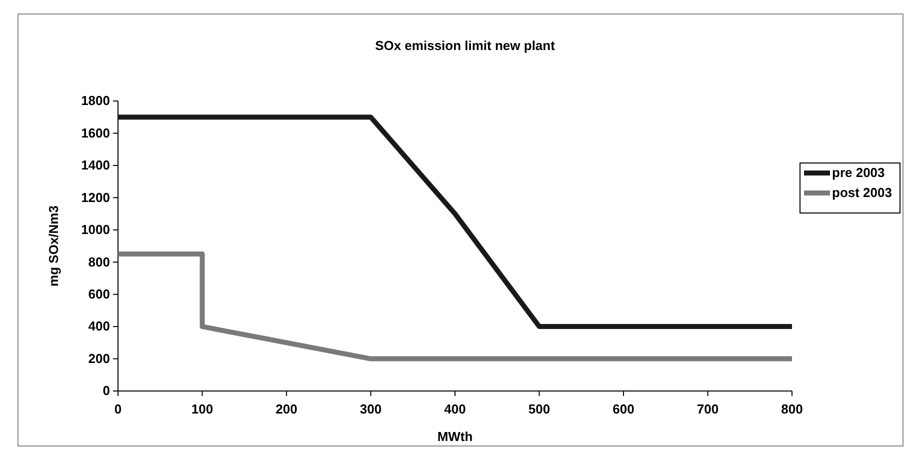 The width and height of the screenshot is (914, 450). What do you see at coordinates (862, 192) in the screenshot?
I see `legend-label: post 2003` at bounding box center [862, 192].